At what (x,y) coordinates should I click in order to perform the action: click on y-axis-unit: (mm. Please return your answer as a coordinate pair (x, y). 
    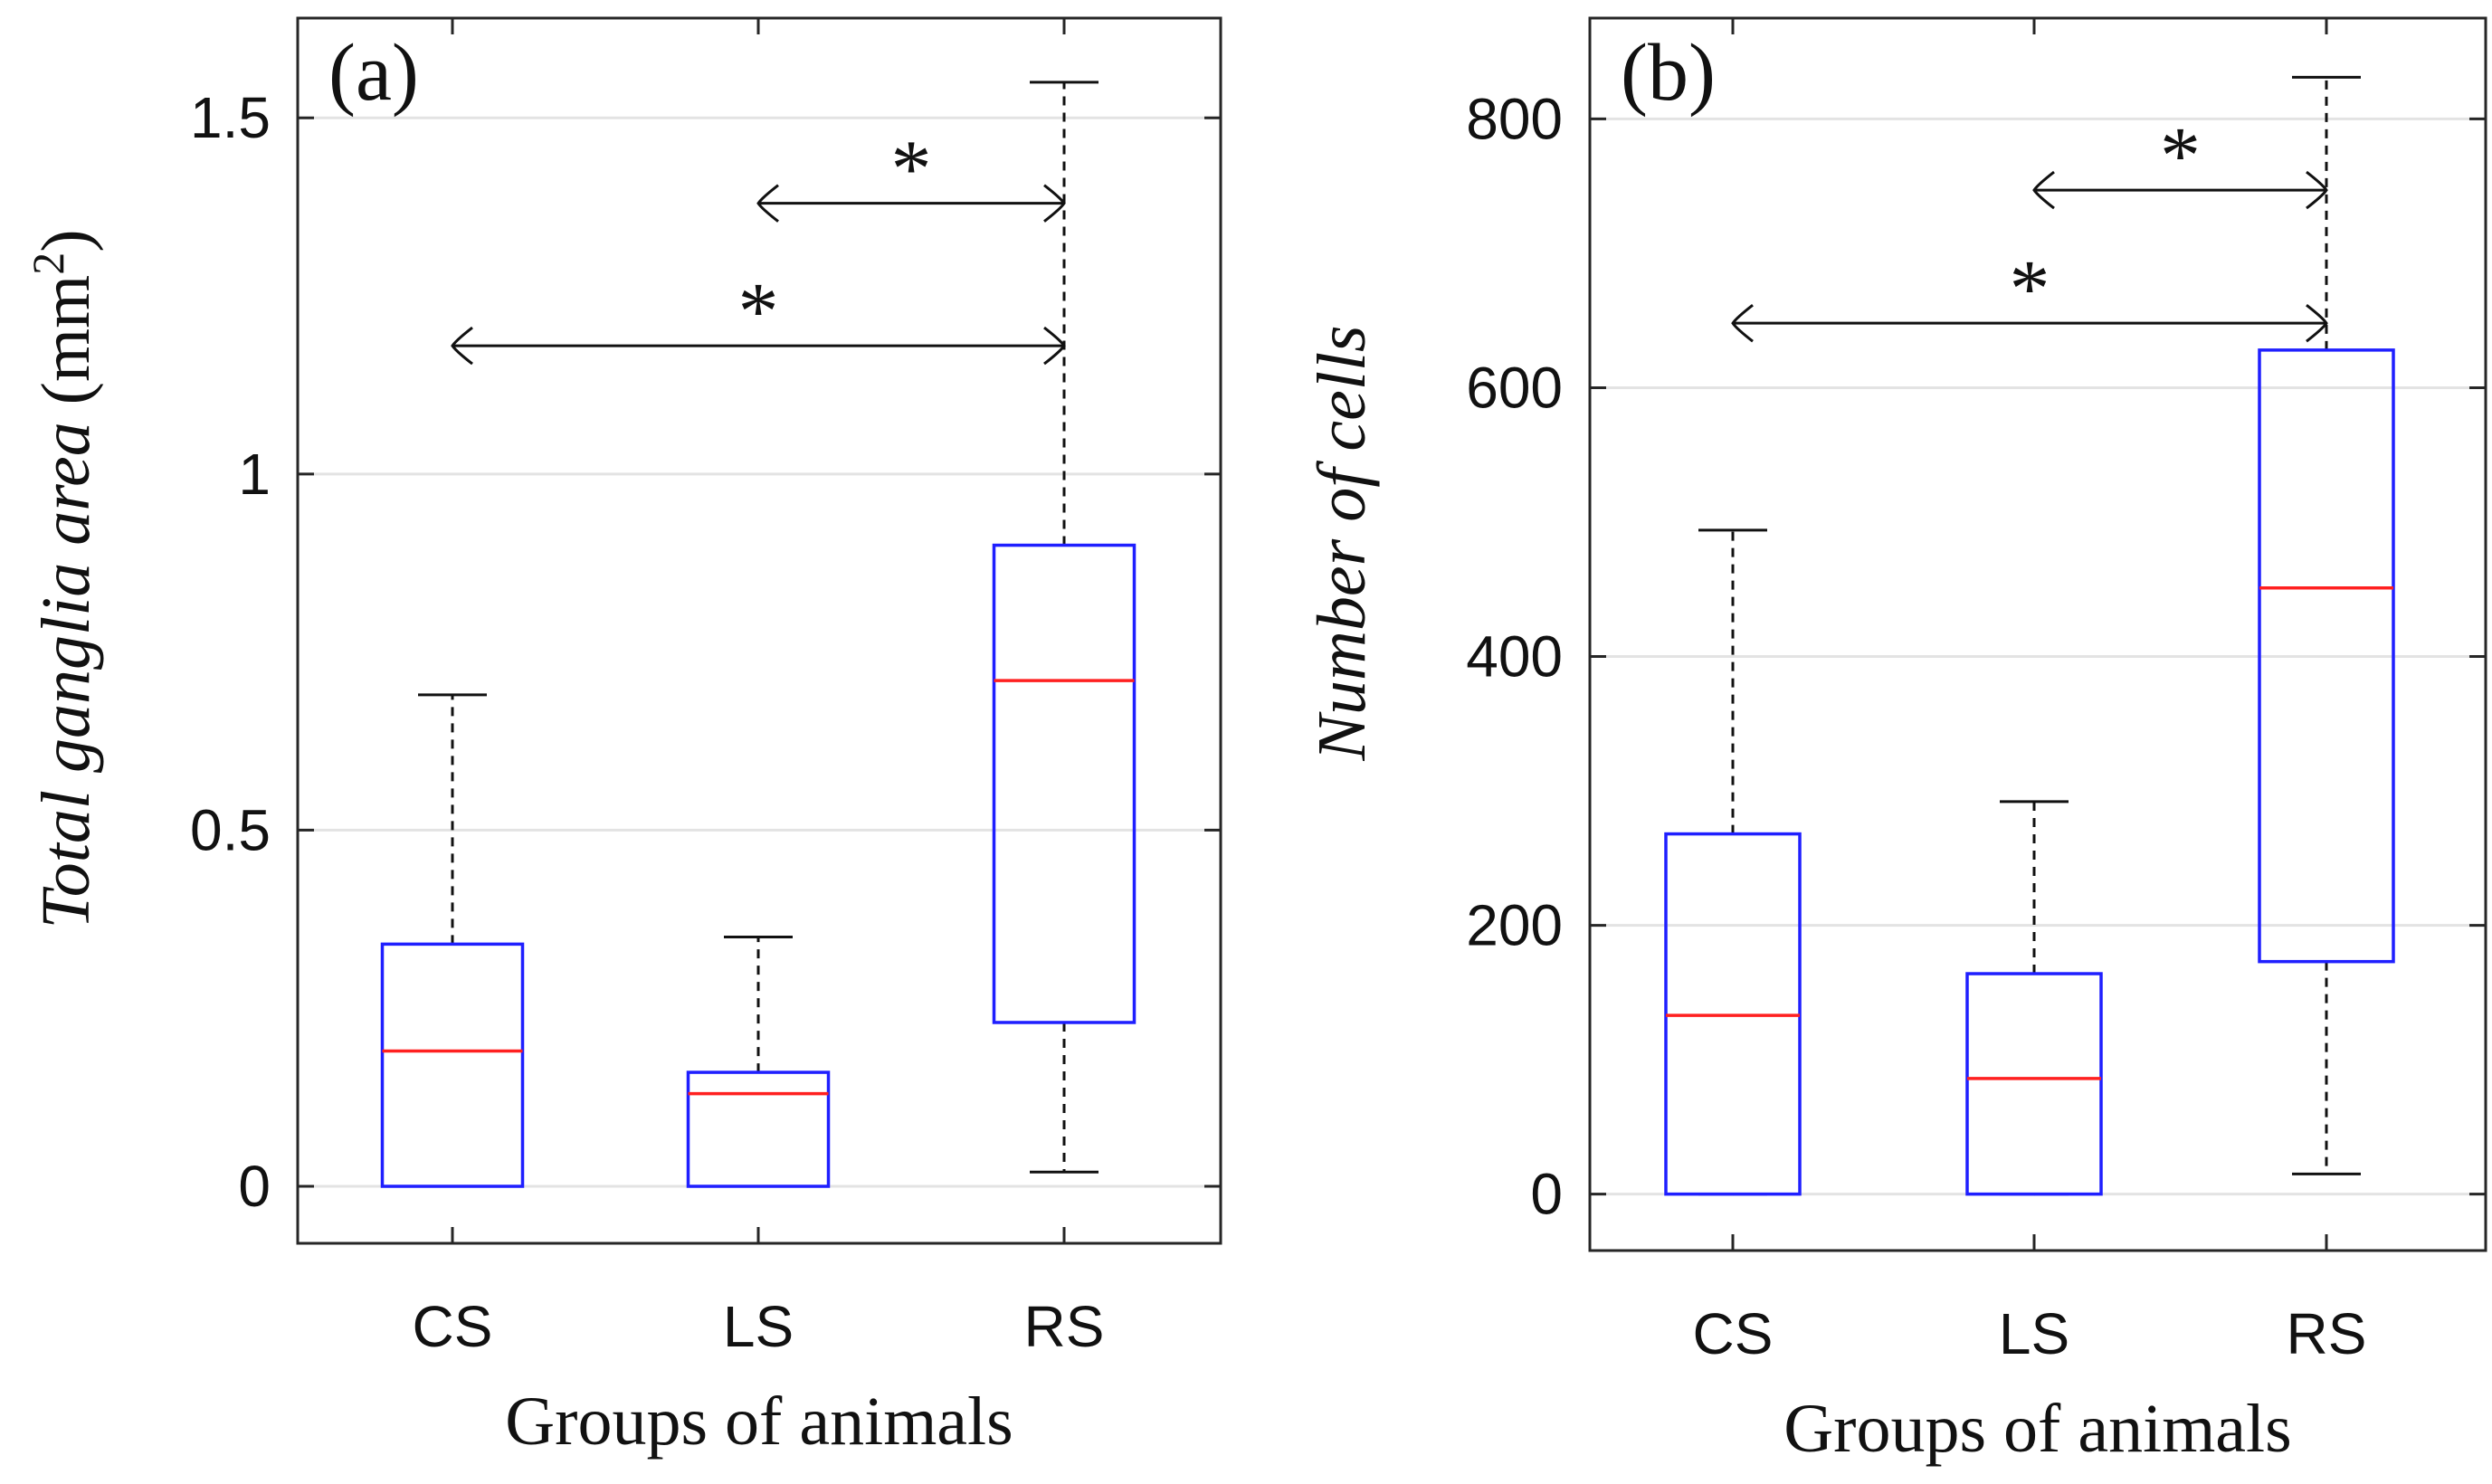
    Looking at the image, I should click on (66, 349).